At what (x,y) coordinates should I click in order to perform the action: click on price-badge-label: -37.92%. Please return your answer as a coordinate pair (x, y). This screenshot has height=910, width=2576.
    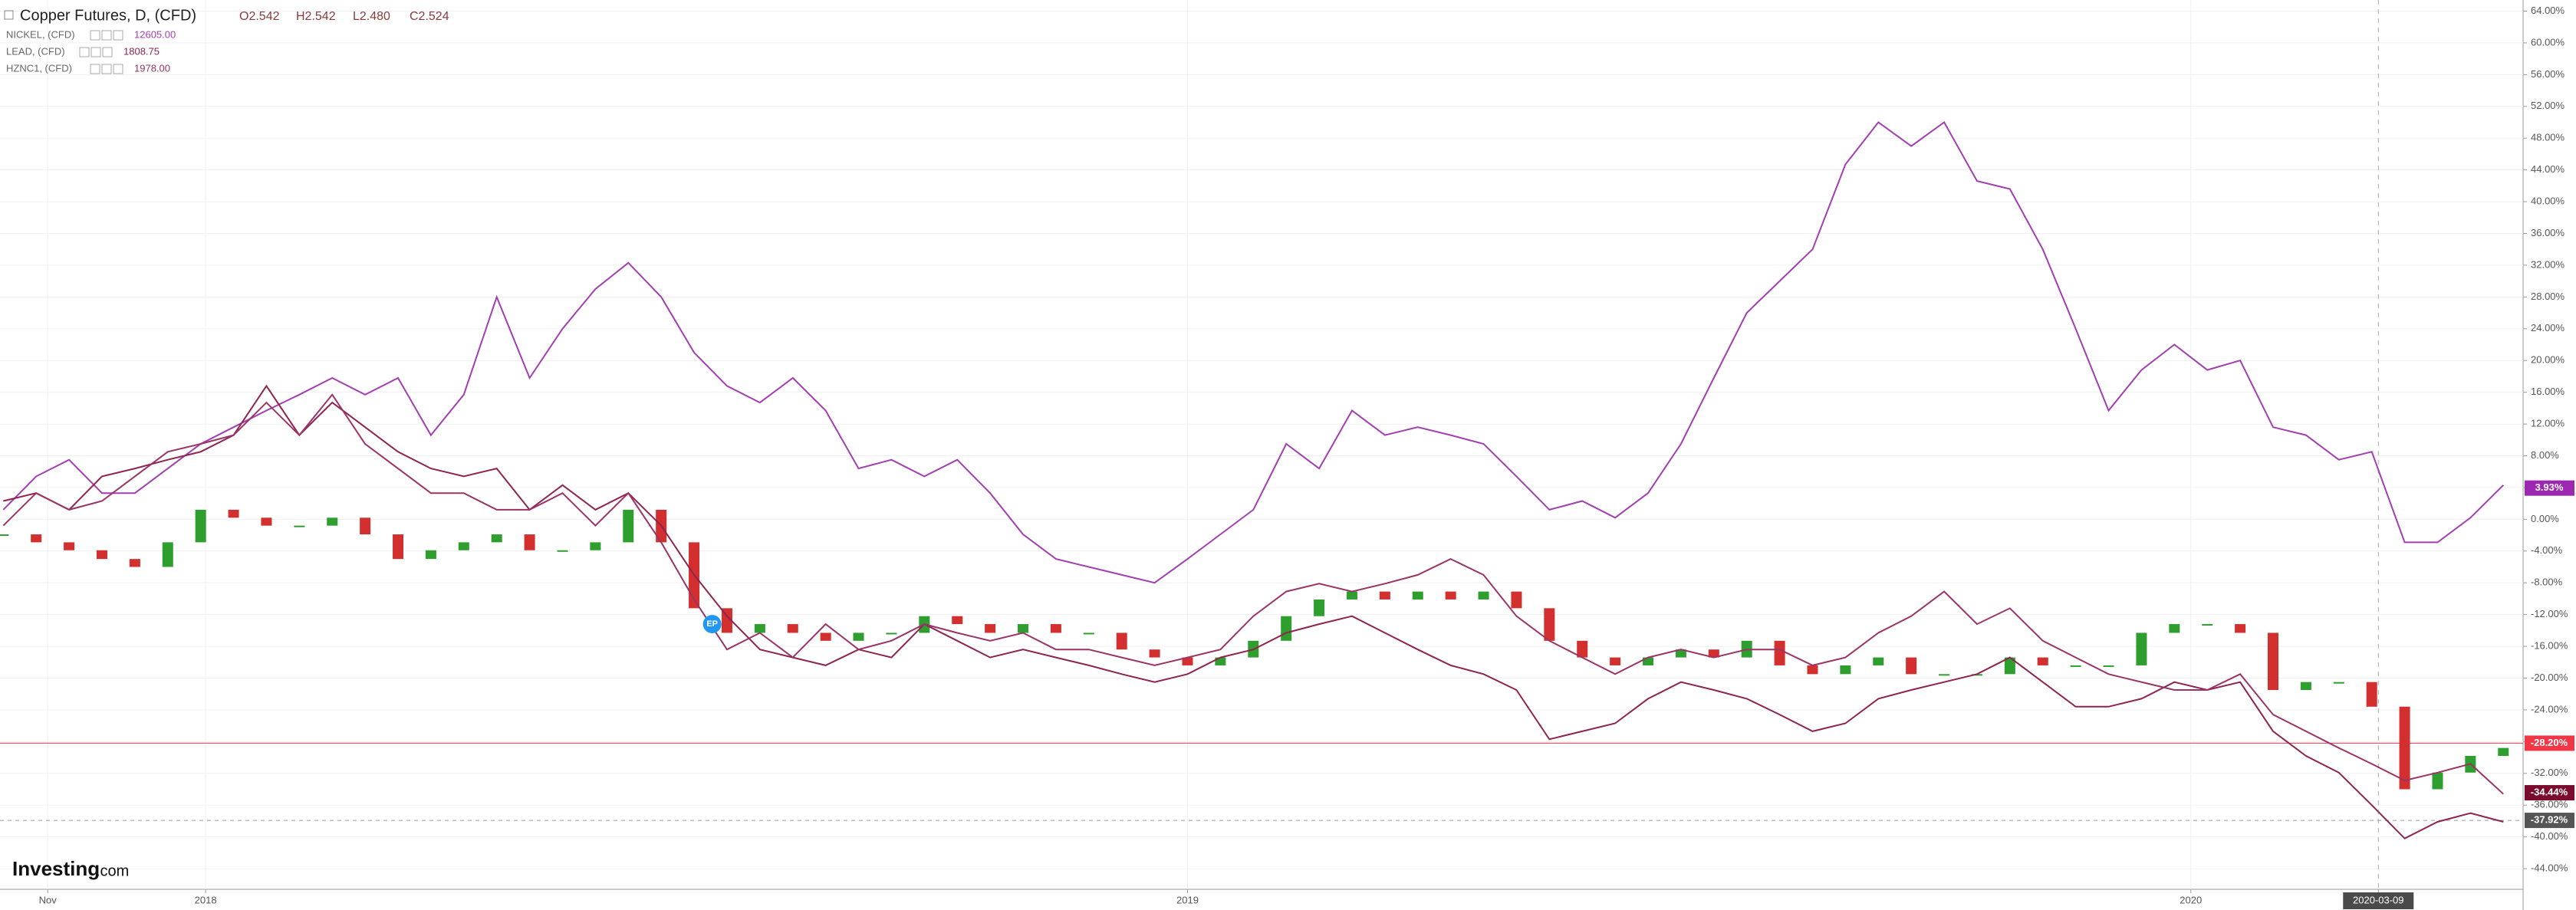
    Looking at the image, I should click on (2549, 820).